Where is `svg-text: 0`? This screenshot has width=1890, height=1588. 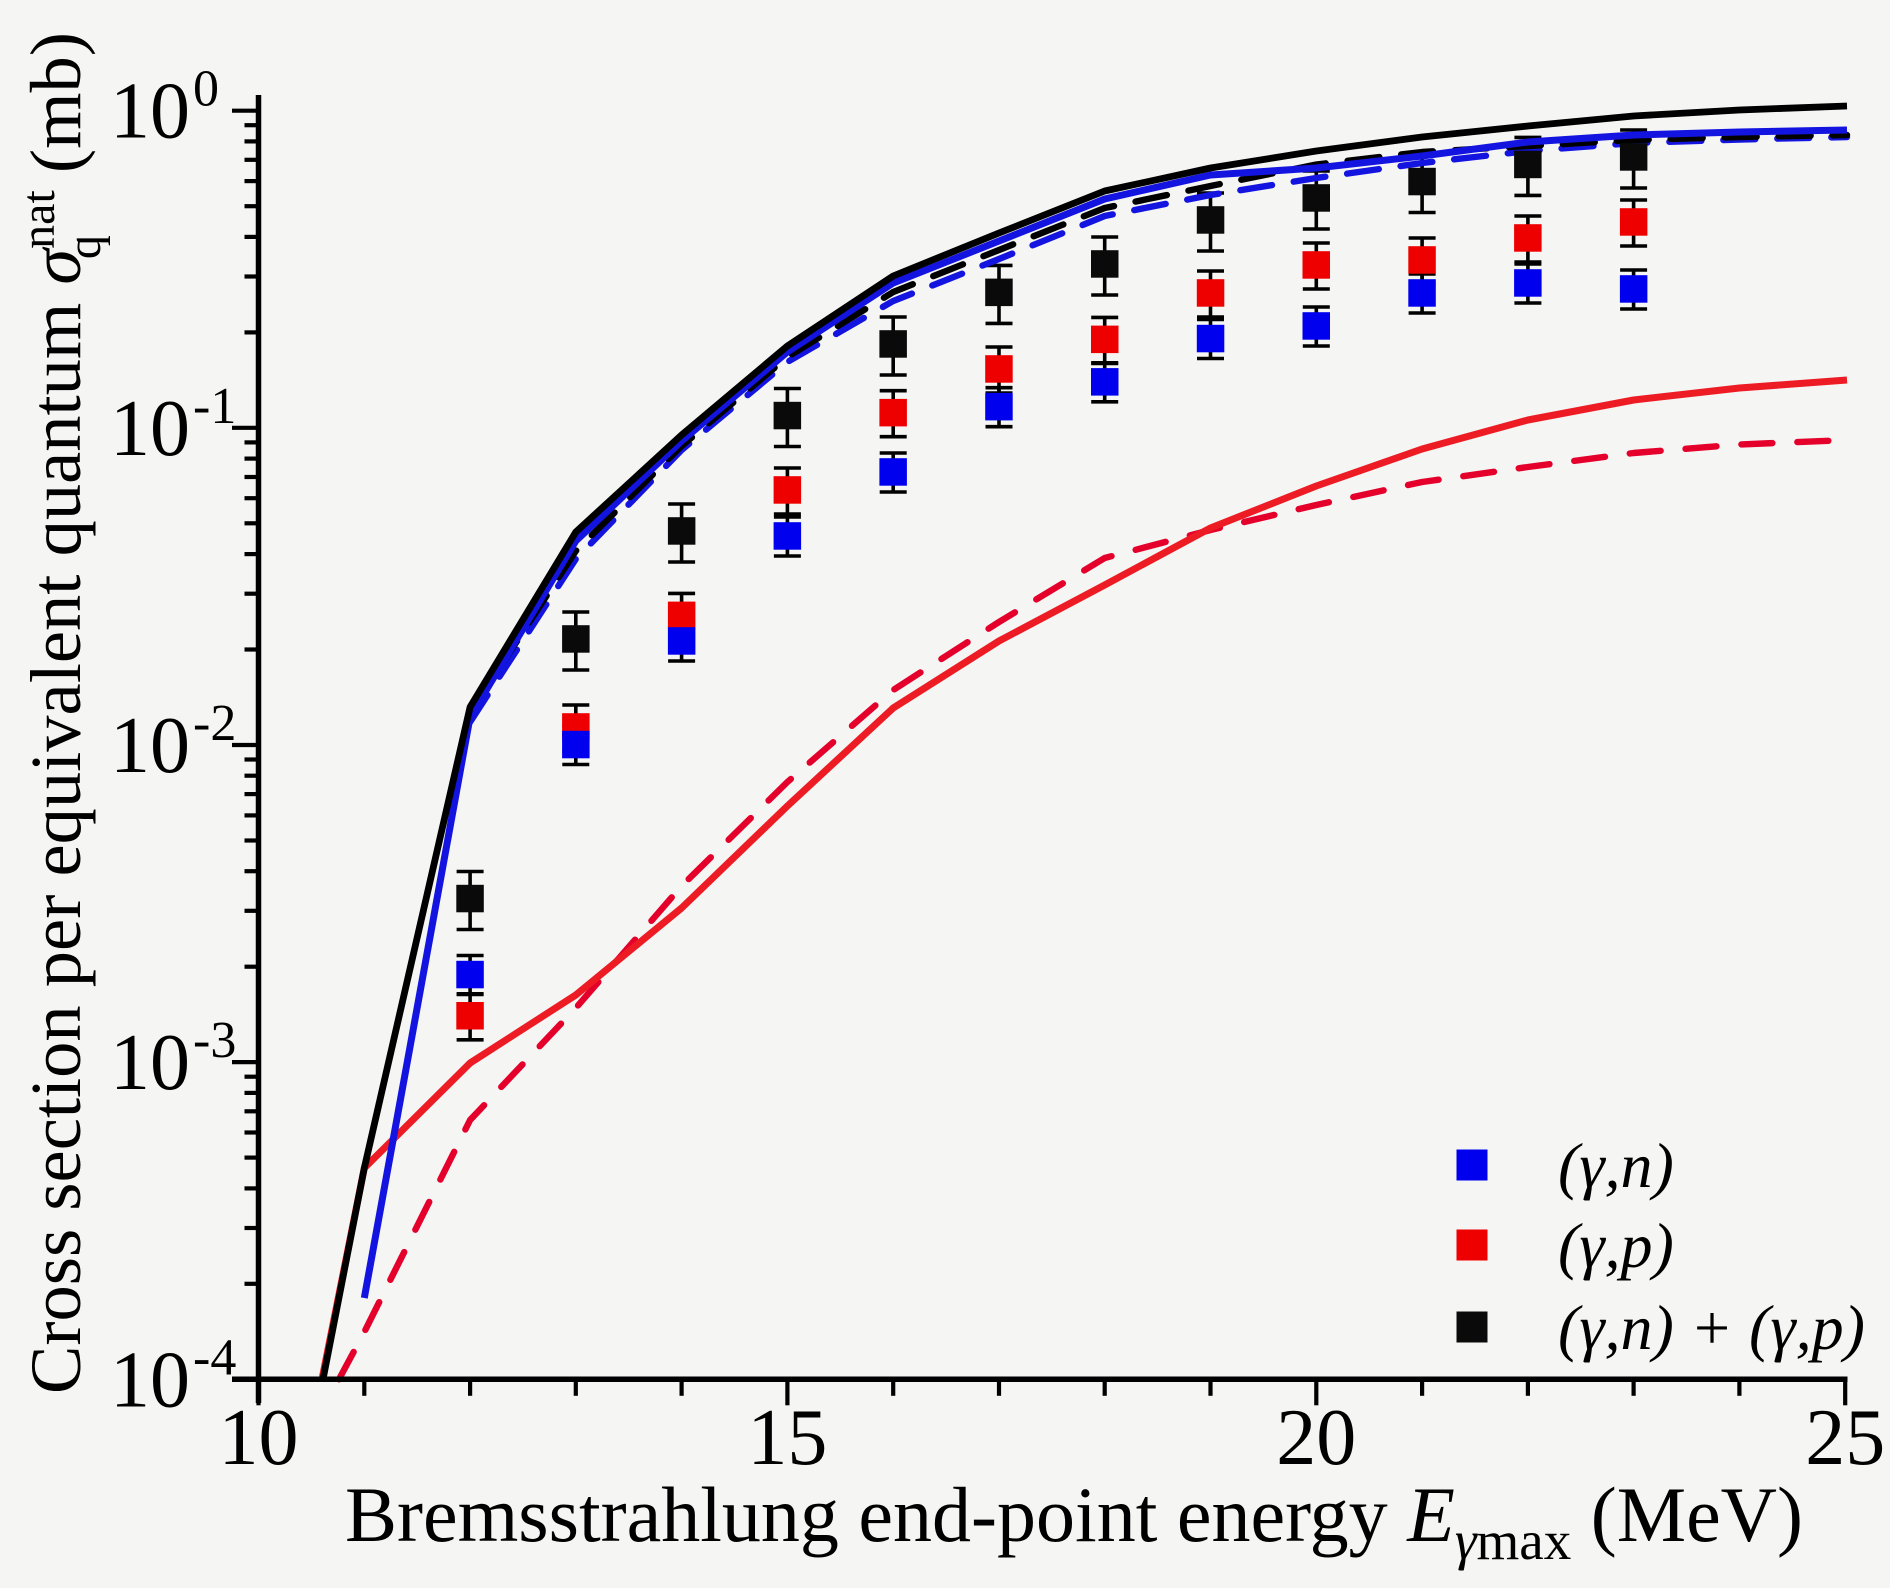 svg-text: 0 is located at coordinates (206, 89).